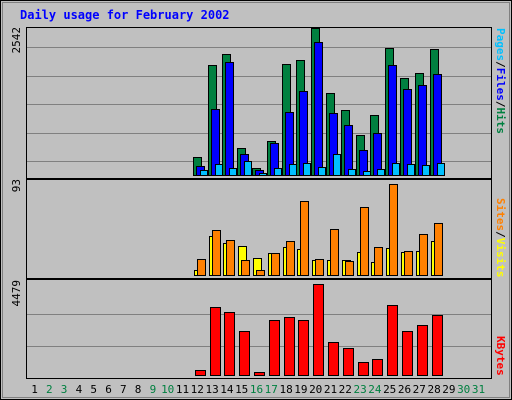 The image size is (512, 400). I want to click on day-label-11: 11, so click(182, 389).